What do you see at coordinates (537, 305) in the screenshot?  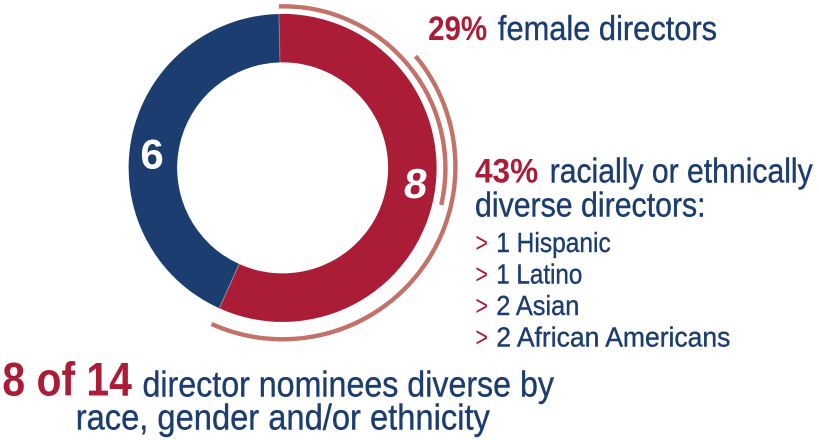 I see `svg-text: 2 Asian` at bounding box center [537, 305].